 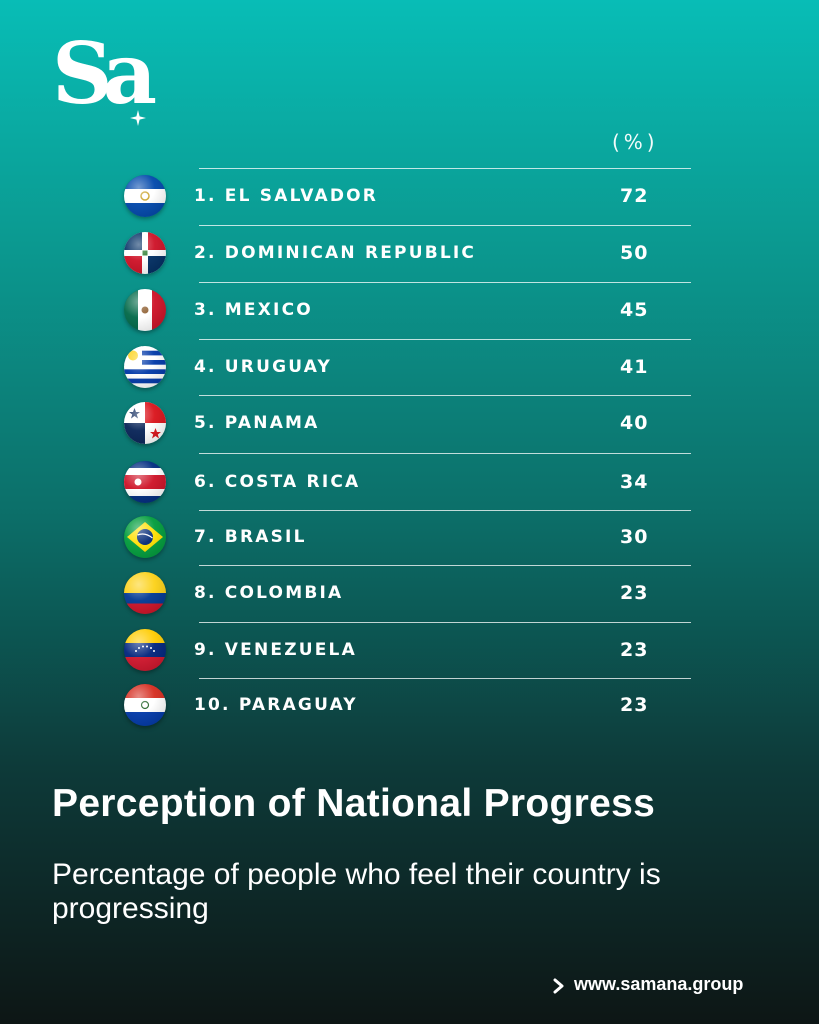 I want to click on table-row: 6. COSTA RICA 34, so click(x=409, y=482).